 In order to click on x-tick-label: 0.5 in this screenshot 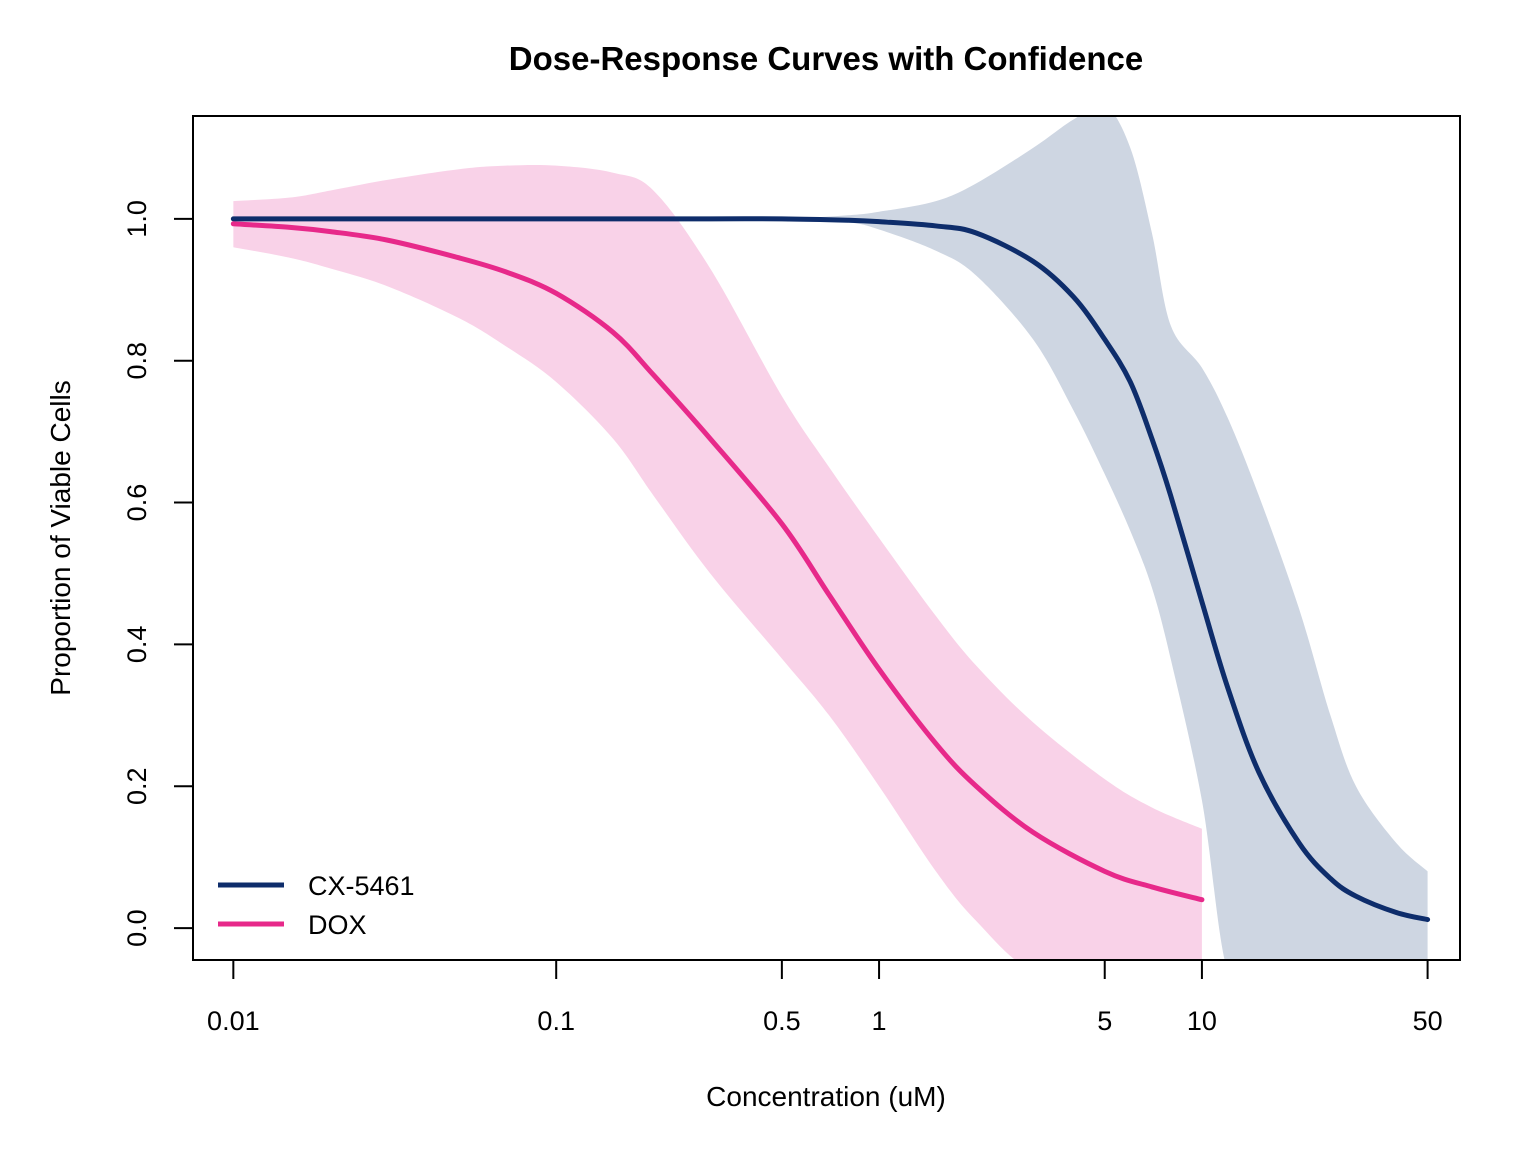, I will do `click(782, 1021)`.